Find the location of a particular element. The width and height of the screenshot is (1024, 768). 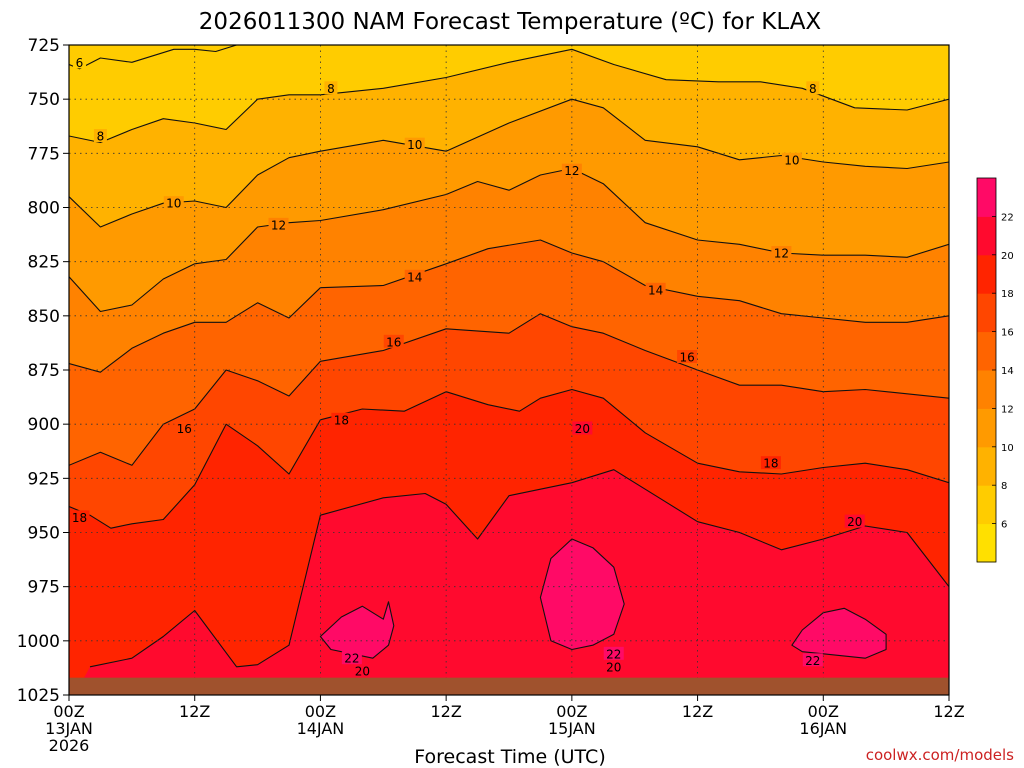

y-tick-label: 825 is located at coordinates (44, 263).